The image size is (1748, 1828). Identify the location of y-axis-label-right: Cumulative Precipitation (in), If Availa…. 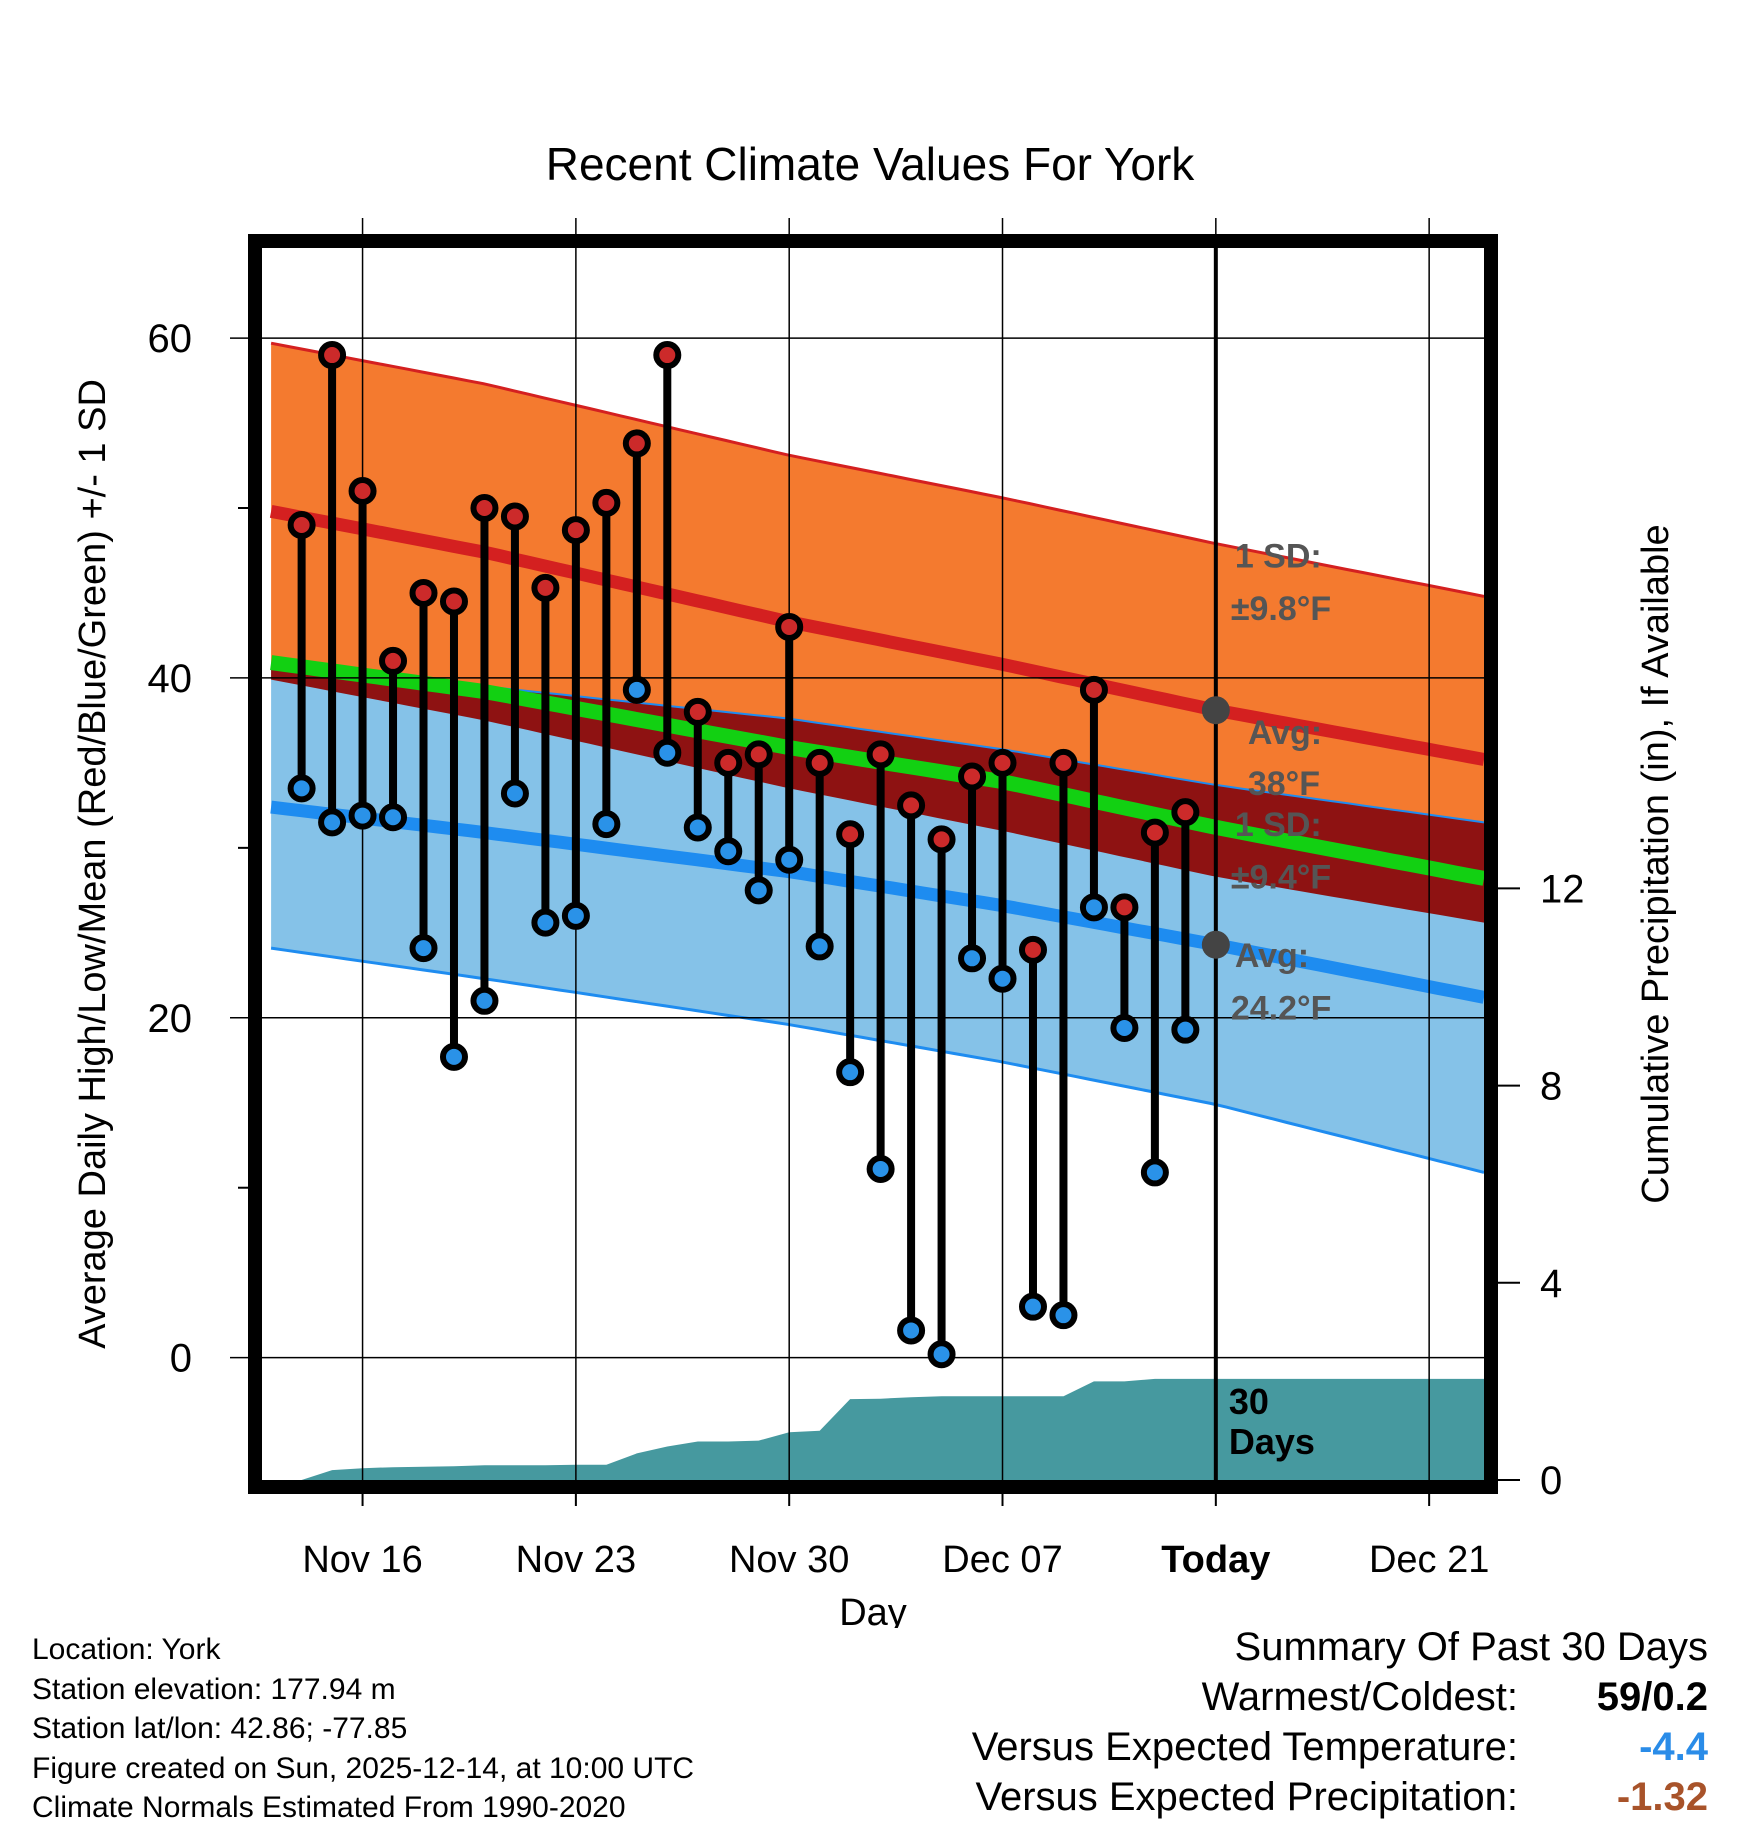
(1656, 863).